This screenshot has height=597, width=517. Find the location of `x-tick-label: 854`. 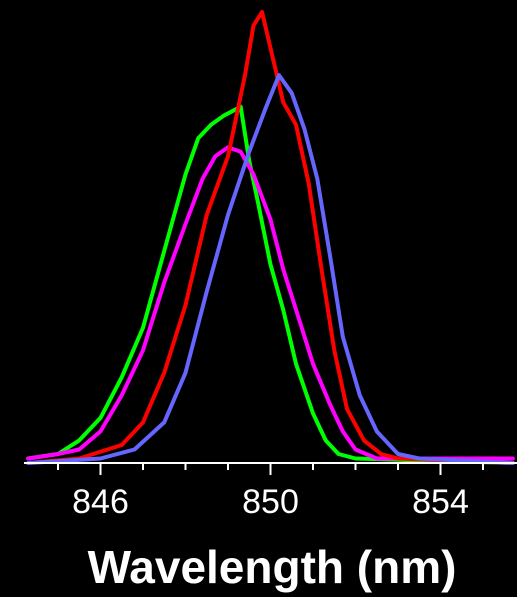

x-tick-label: 854 is located at coordinates (440, 502).